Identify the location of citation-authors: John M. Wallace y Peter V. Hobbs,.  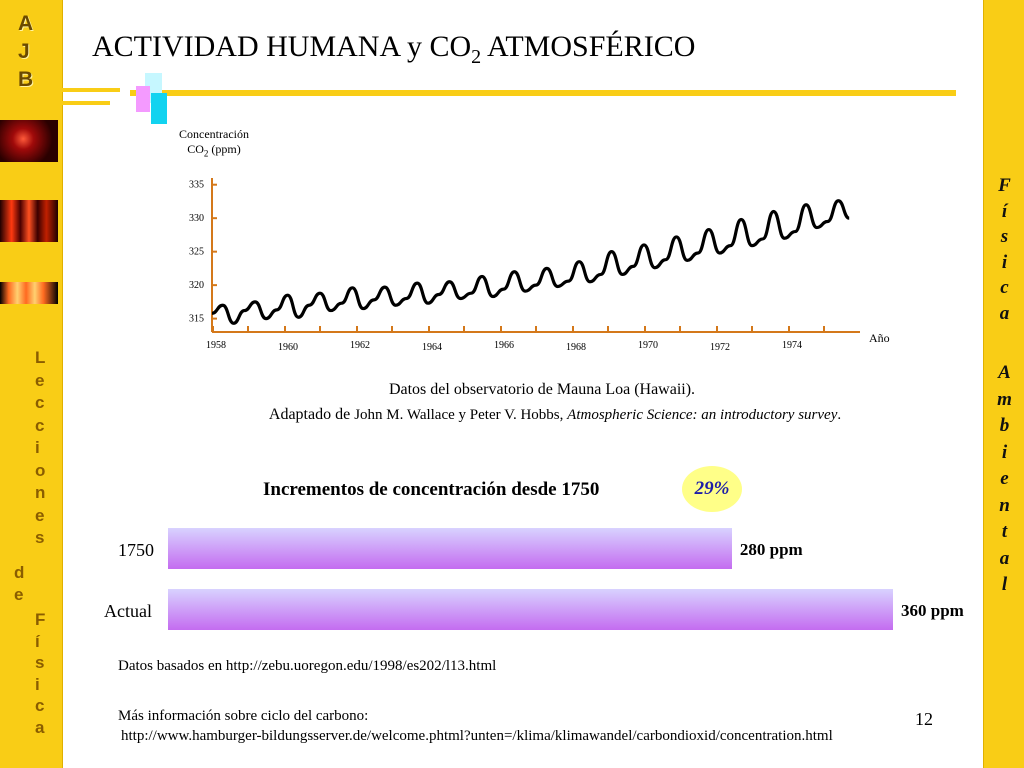
(461, 415).